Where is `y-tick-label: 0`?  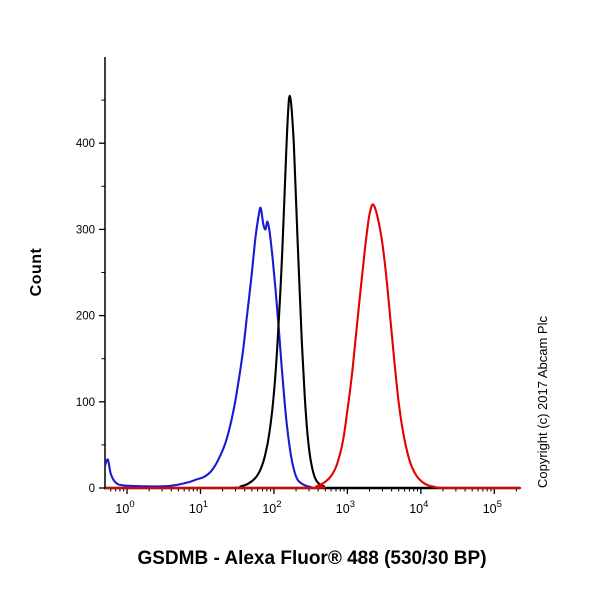
y-tick-label: 0 is located at coordinates (92, 489).